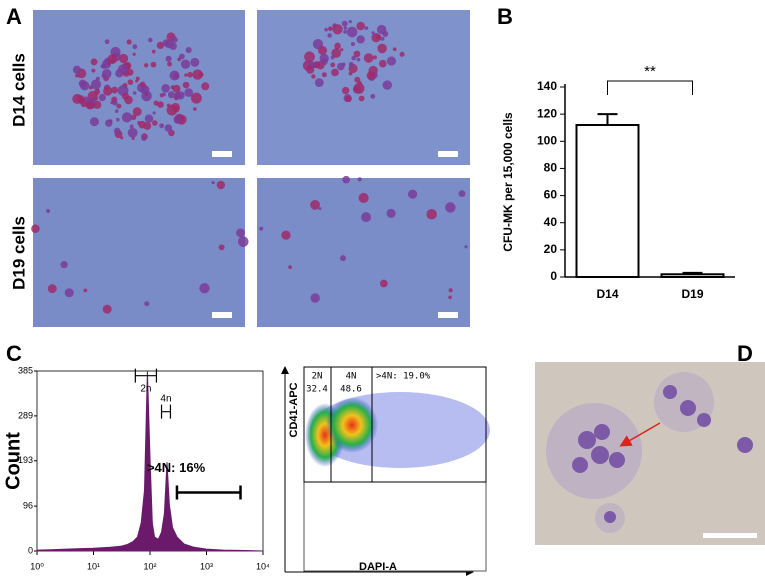  Describe the element at coordinates (547, 140) in the screenshot. I see `y-tick-label: 100` at that location.